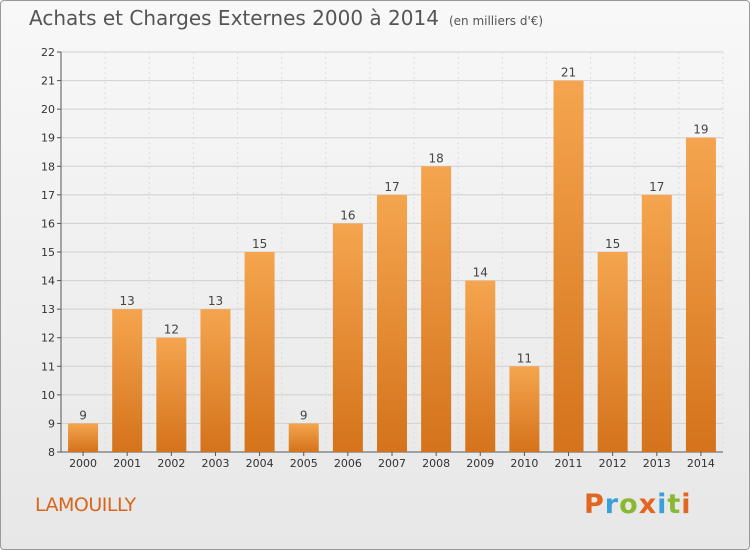 The width and height of the screenshot is (750, 551). Describe the element at coordinates (524, 358) in the screenshot. I see `value-label-2010: 11` at that location.